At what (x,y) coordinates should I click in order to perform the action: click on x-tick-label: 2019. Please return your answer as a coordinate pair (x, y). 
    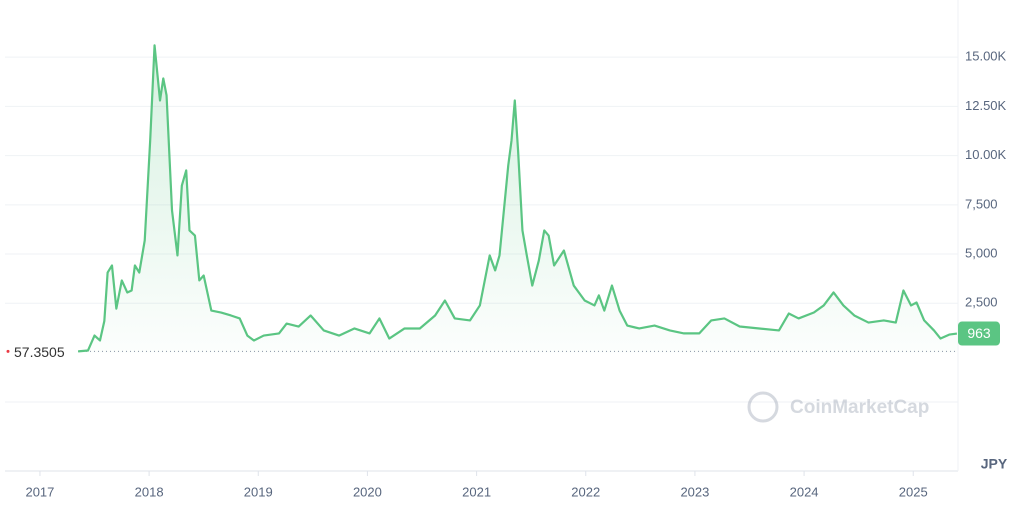
    Looking at the image, I should click on (258, 491).